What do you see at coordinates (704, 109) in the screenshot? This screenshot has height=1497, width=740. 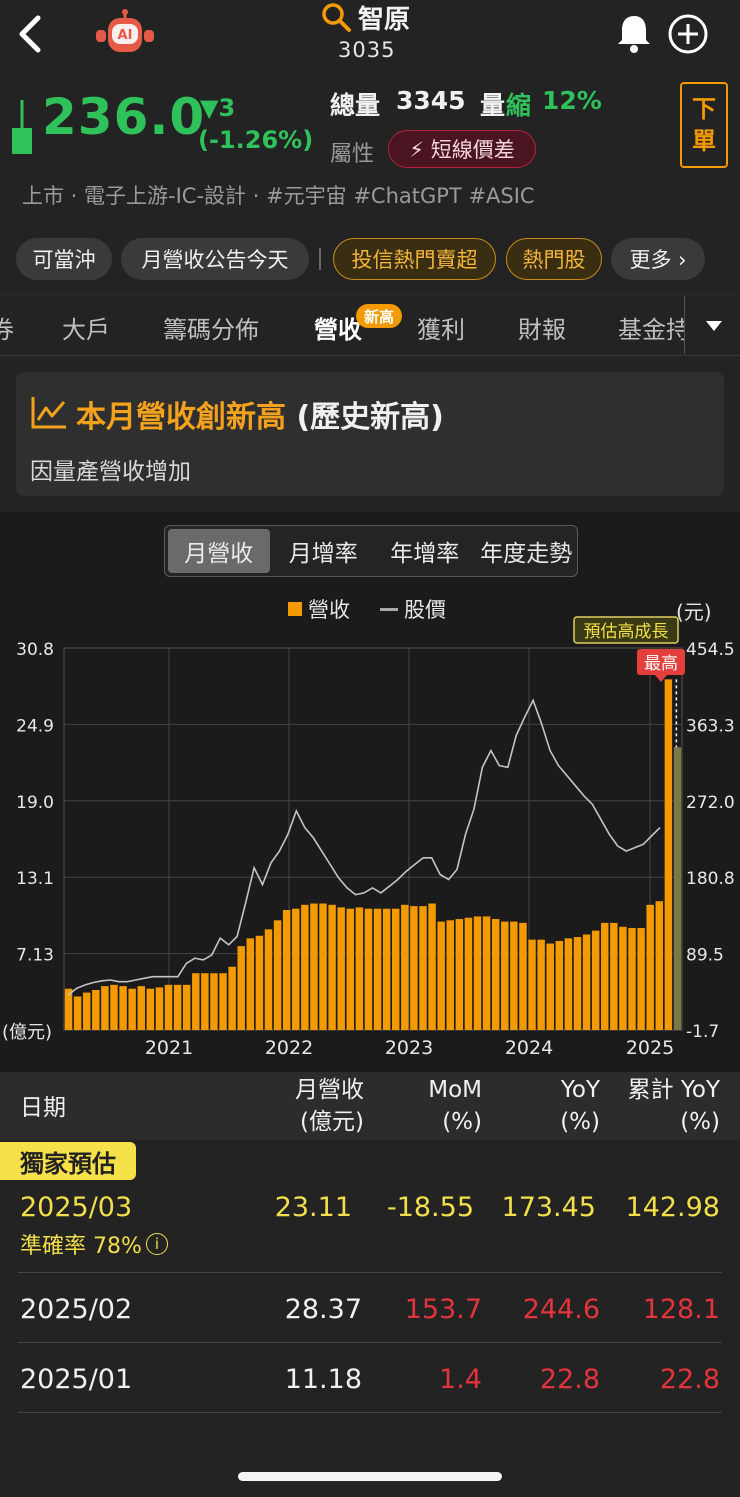 I see `order-label-top: 下` at bounding box center [704, 109].